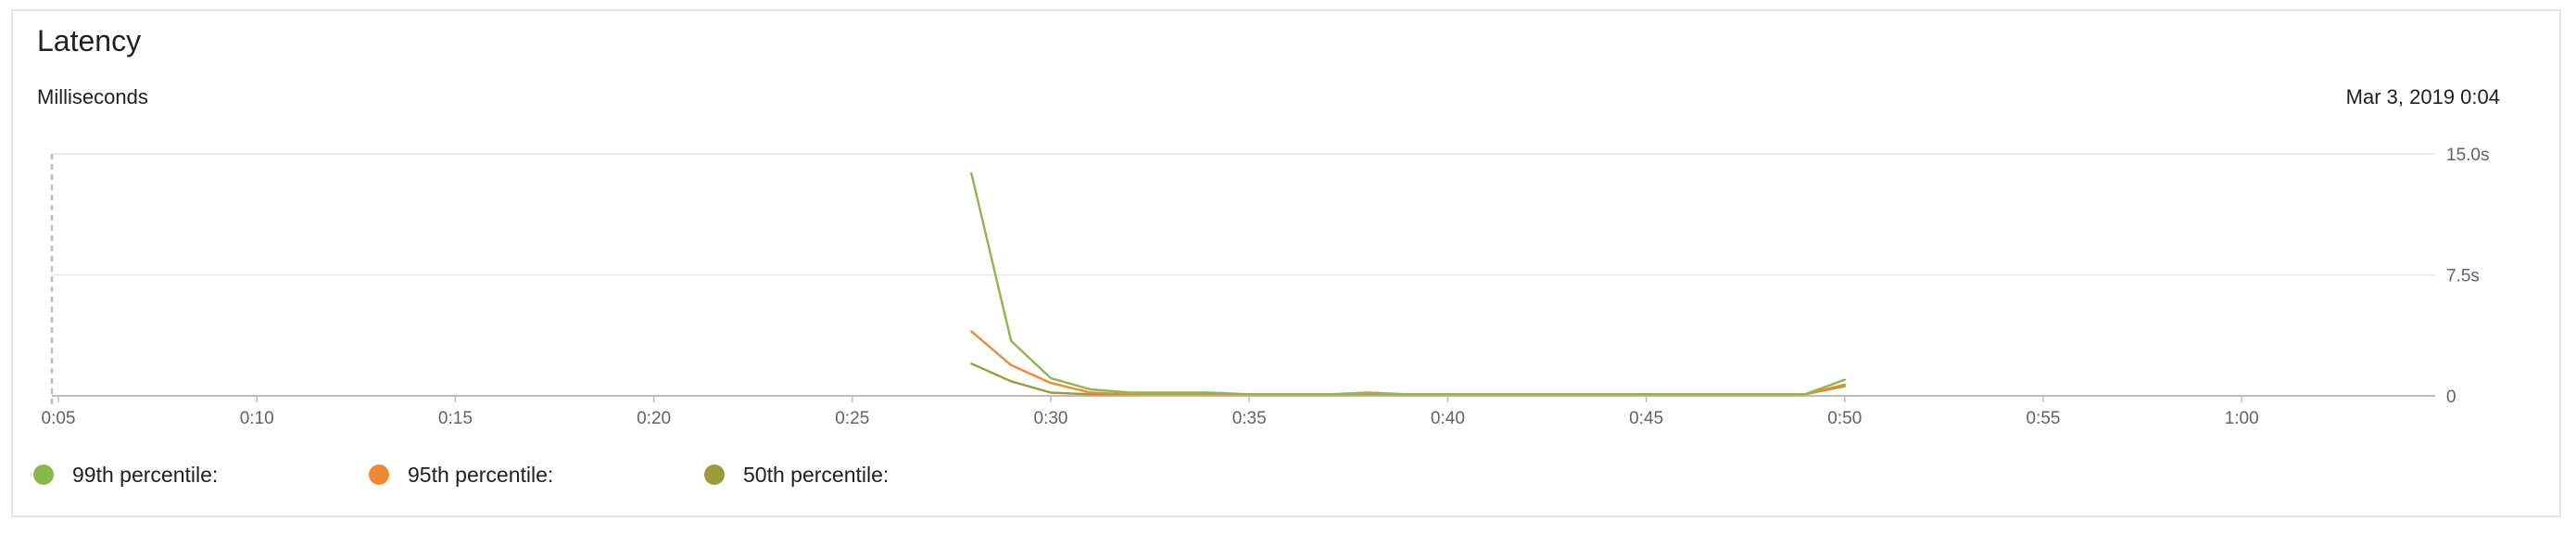 This screenshot has height=534, width=2576. What do you see at coordinates (2044, 418) in the screenshot?
I see `x-tick-label: 0:55` at bounding box center [2044, 418].